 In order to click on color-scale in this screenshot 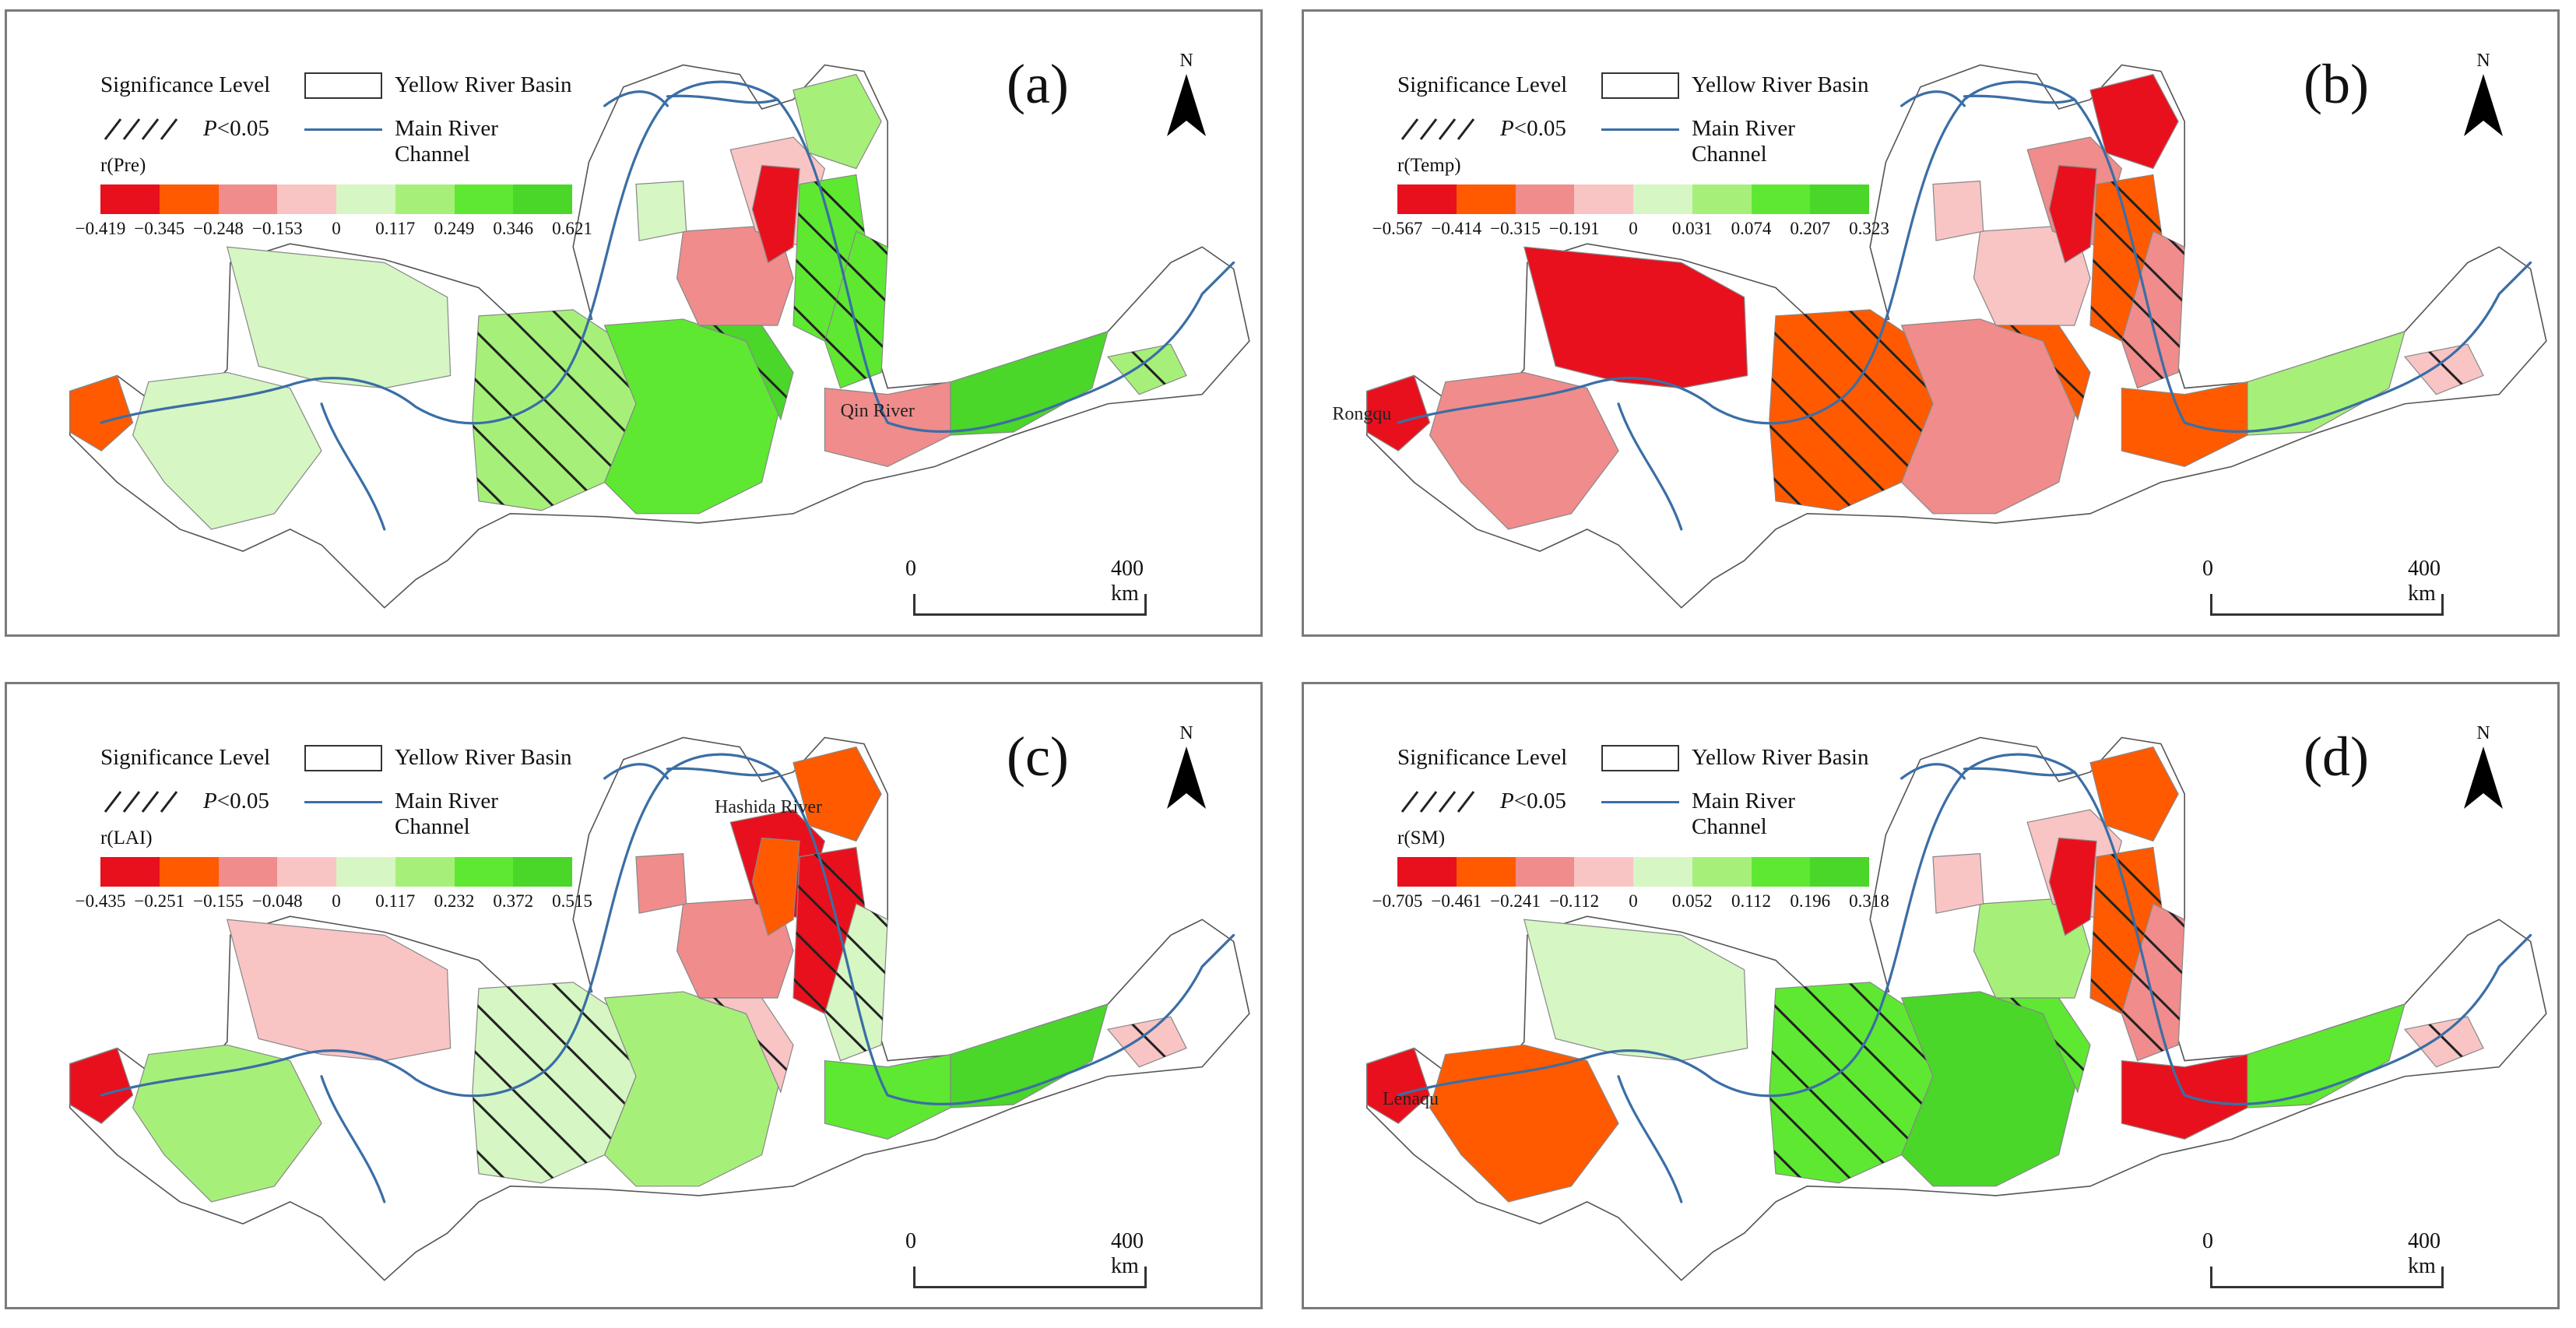, I will do `click(1633, 199)`.